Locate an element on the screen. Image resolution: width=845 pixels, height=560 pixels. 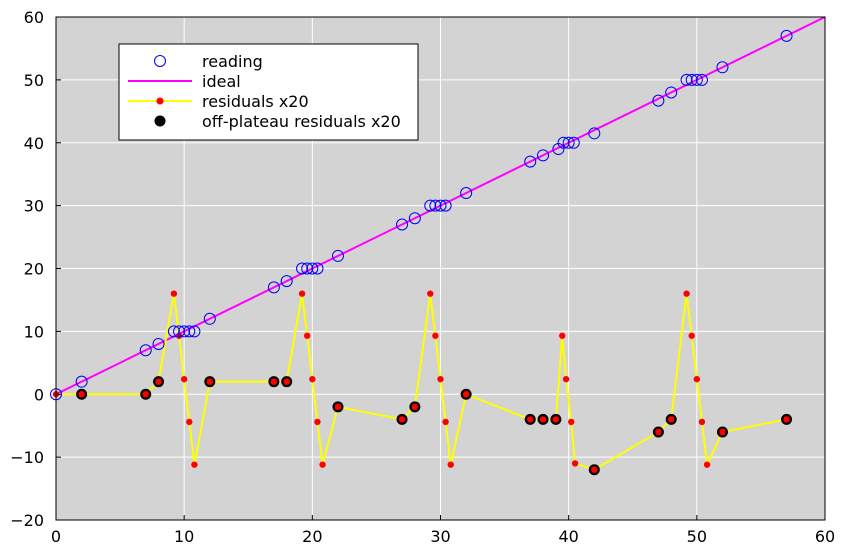
y-tick-label: 20 is located at coordinates (34, 269).